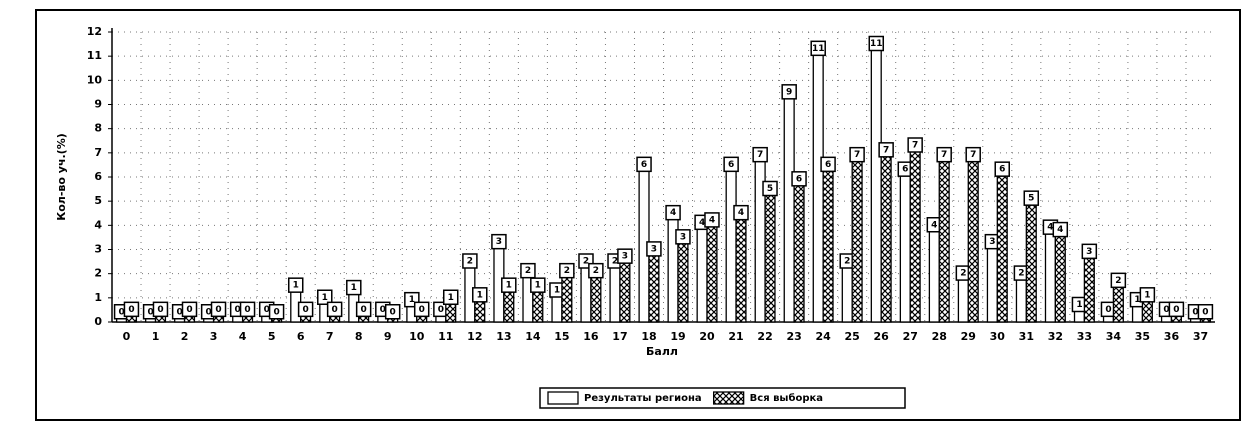  Describe the element at coordinates (1026, 336) in the screenshot. I see `x-tick-label: 31` at that location.